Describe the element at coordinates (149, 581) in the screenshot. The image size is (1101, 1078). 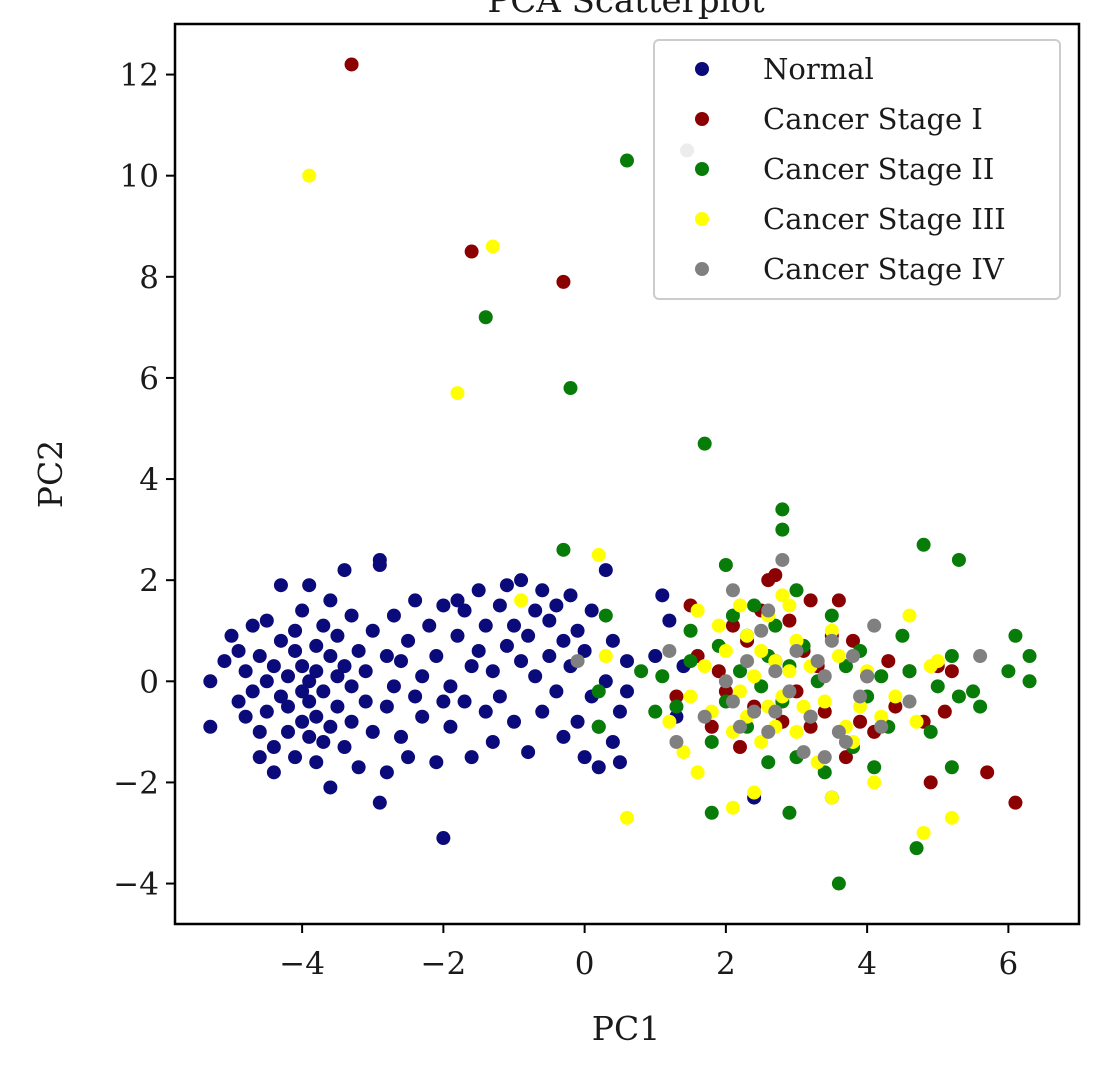
I see `y-tick-label: 2` at that location.